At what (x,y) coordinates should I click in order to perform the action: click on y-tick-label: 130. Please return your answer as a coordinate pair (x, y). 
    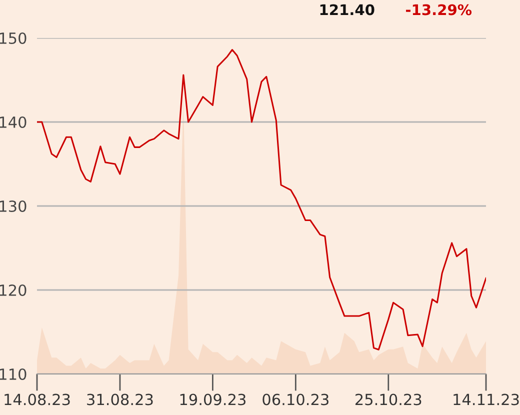
    Looking at the image, I should click on (13, 206).